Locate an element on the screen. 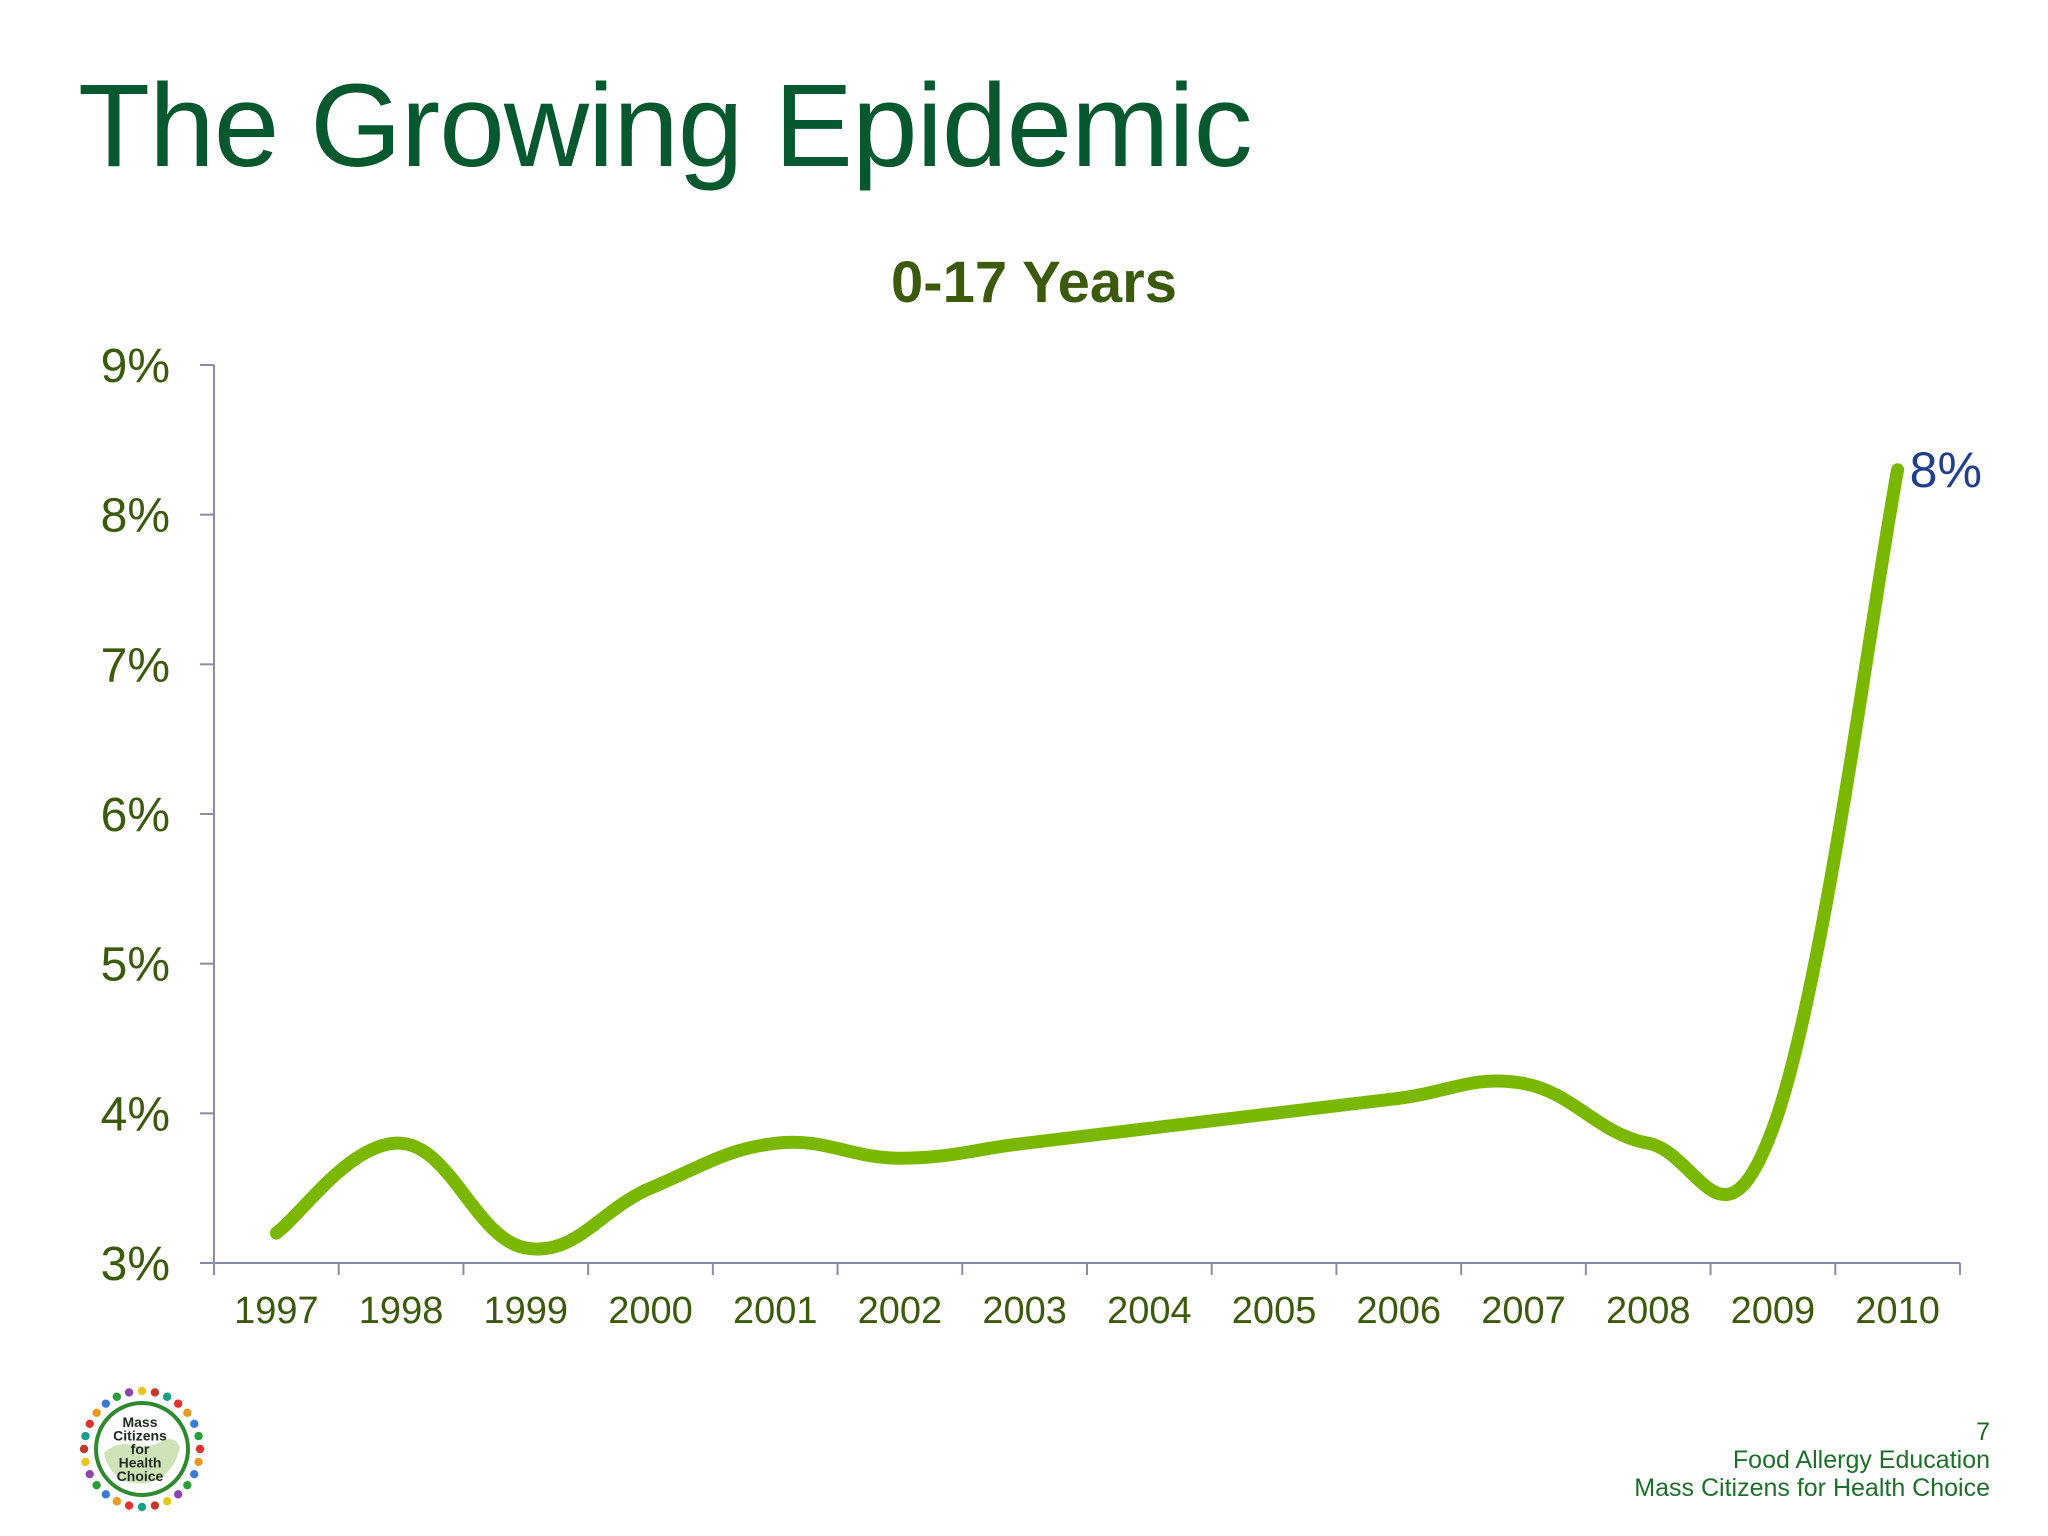 The width and height of the screenshot is (2048, 1536). logo-figures-ring is located at coordinates (142, 1449).